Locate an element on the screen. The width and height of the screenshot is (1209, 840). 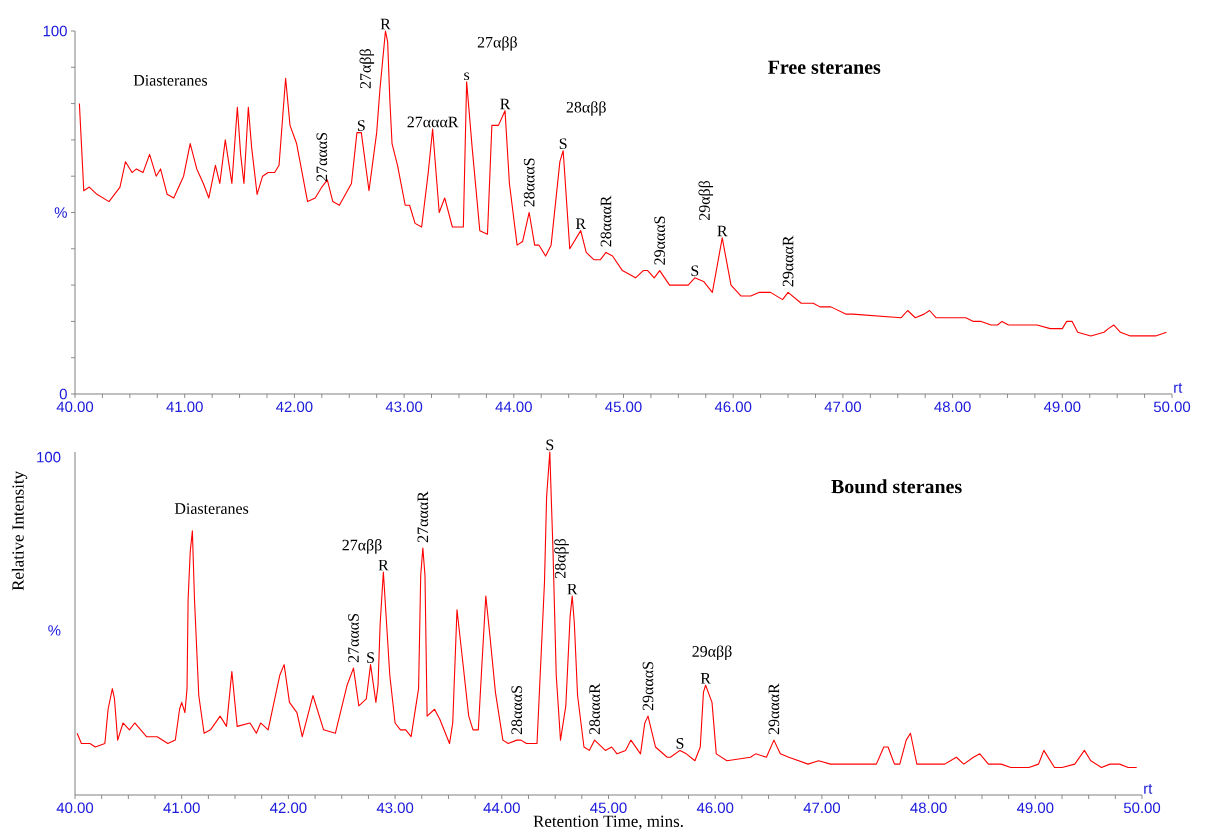
y-tick-label: 0 is located at coordinates (63, 394).